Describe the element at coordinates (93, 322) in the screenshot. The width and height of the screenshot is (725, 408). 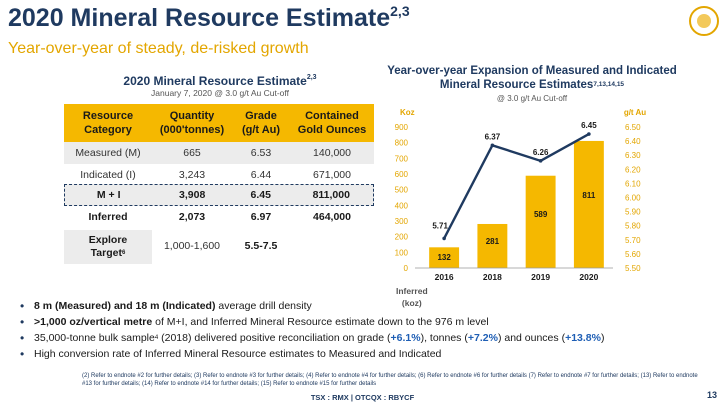
I see `bullet-text: >1,000 oz/vertical metre` at that location.